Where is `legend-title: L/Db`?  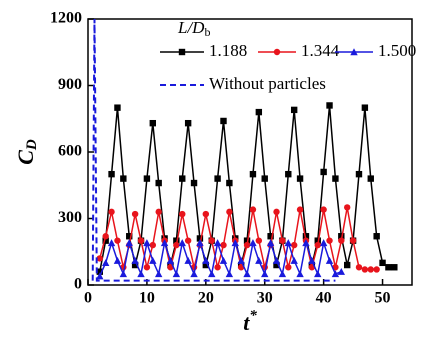 legend-title: L/Db is located at coordinates (193, 28).